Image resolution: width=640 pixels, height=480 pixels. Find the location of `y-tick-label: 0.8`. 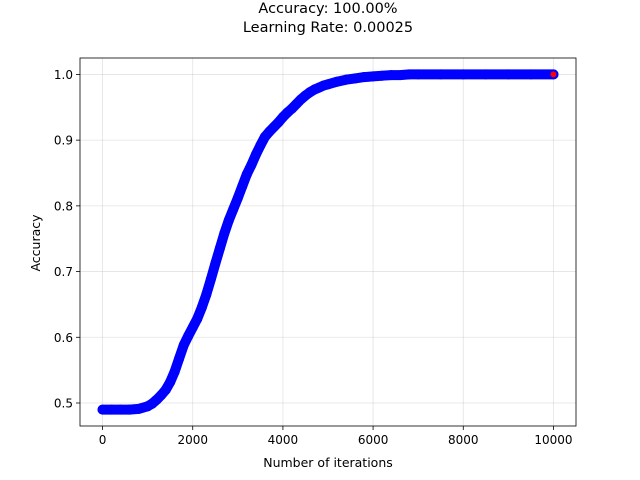

y-tick-label: 0.8 is located at coordinates (63, 206).